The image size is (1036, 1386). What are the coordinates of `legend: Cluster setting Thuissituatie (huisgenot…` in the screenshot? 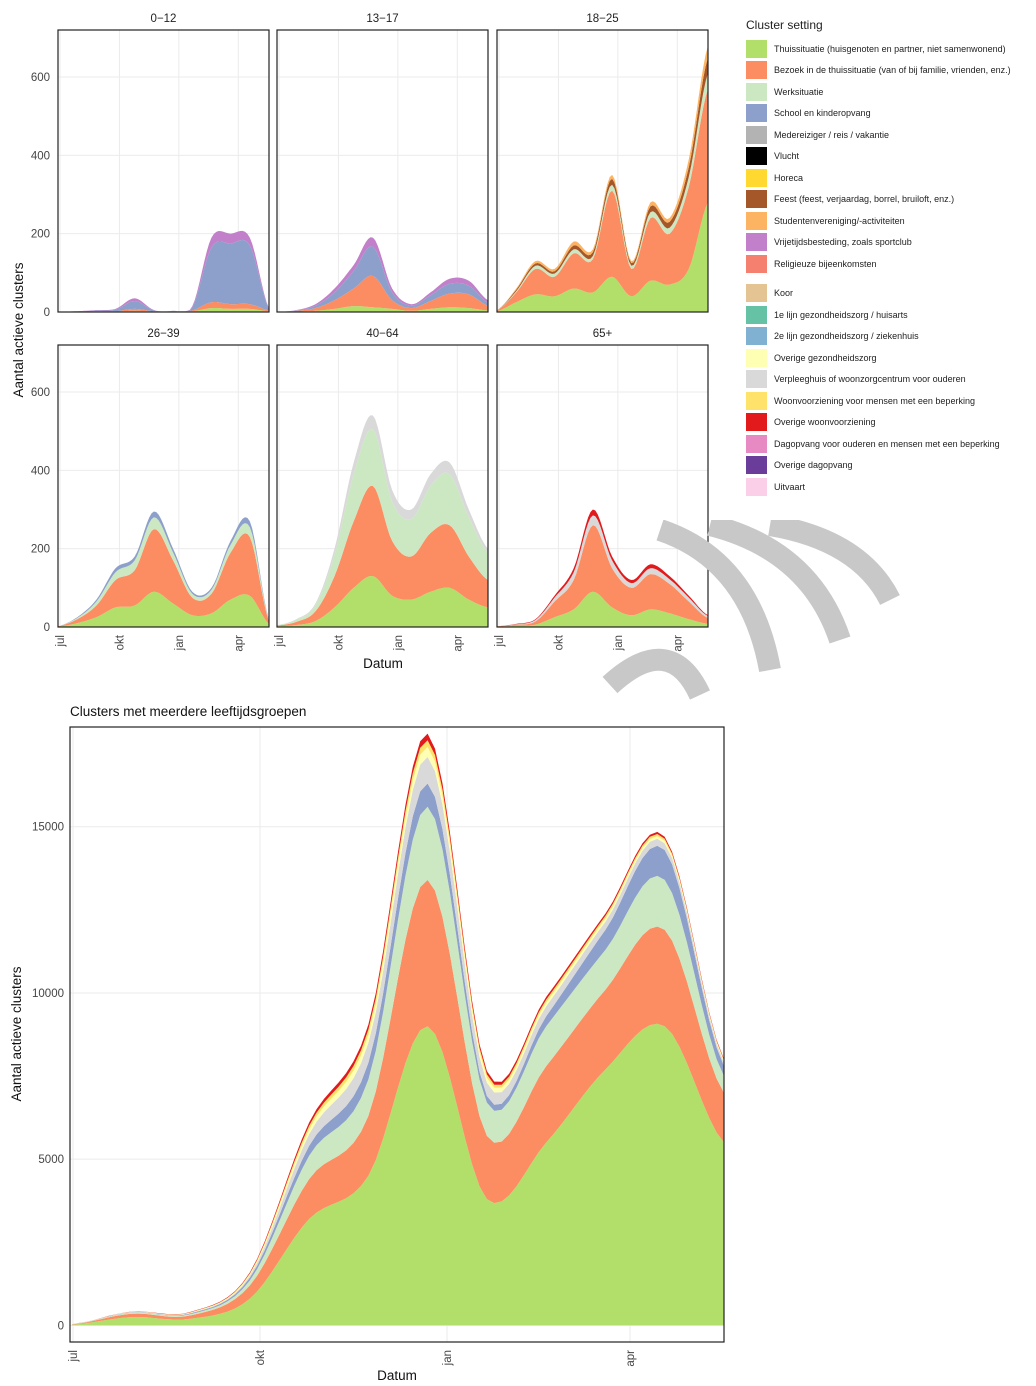 It's located at (891, 258).